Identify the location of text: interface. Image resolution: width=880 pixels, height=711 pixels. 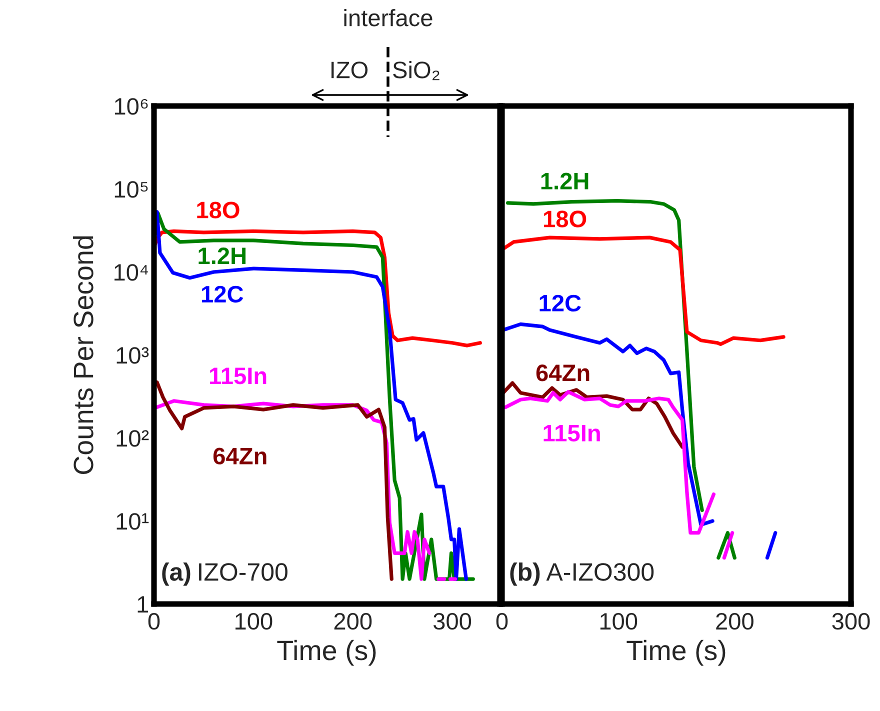
(388, 17).